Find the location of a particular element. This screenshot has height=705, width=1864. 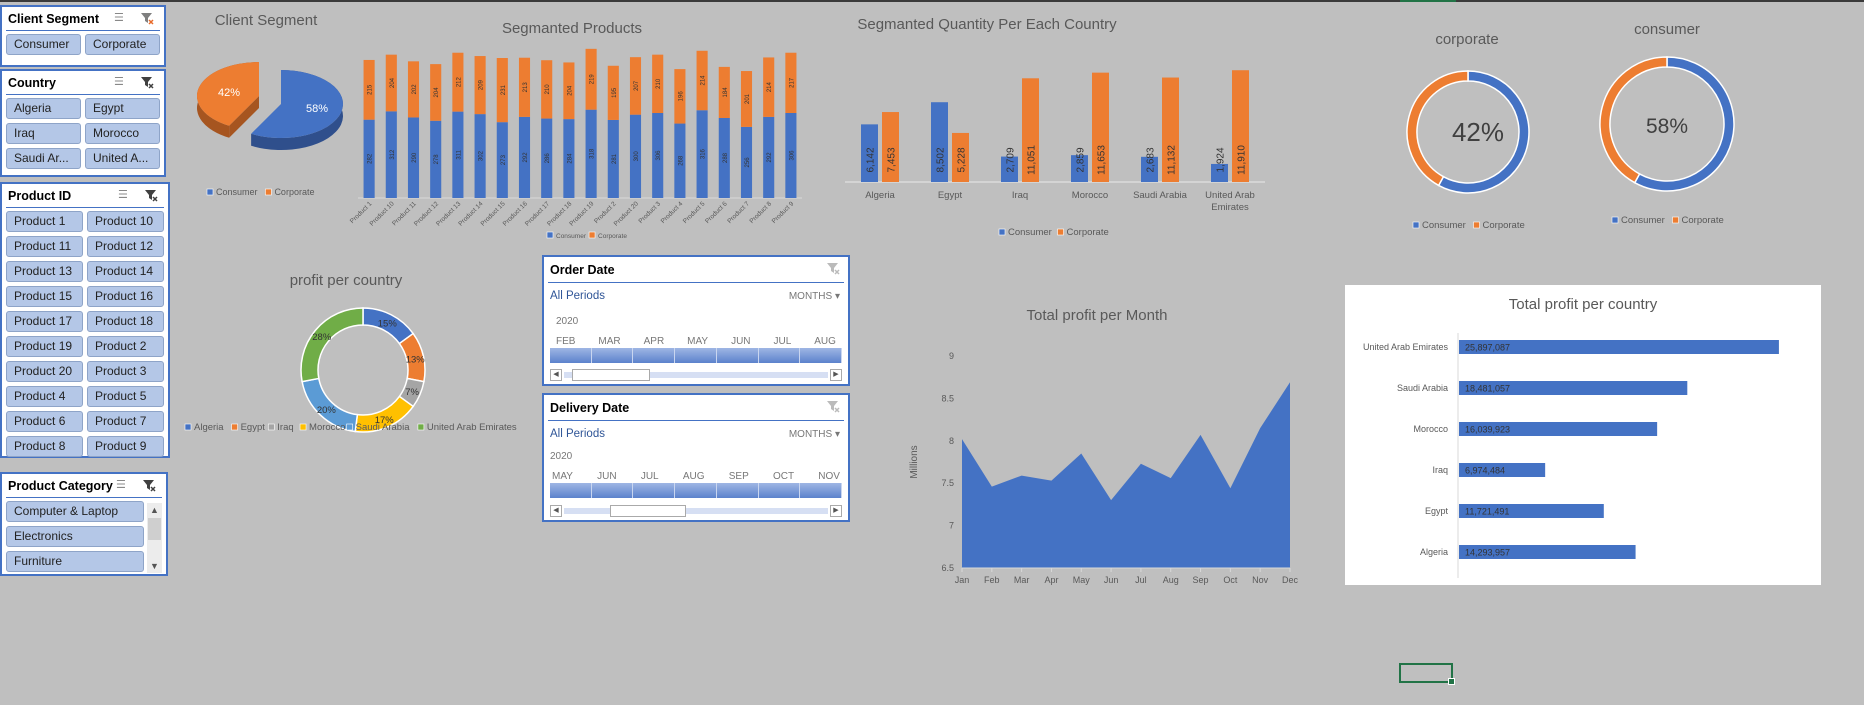

pie-slice-consumer is located at coordinates (297, 104).